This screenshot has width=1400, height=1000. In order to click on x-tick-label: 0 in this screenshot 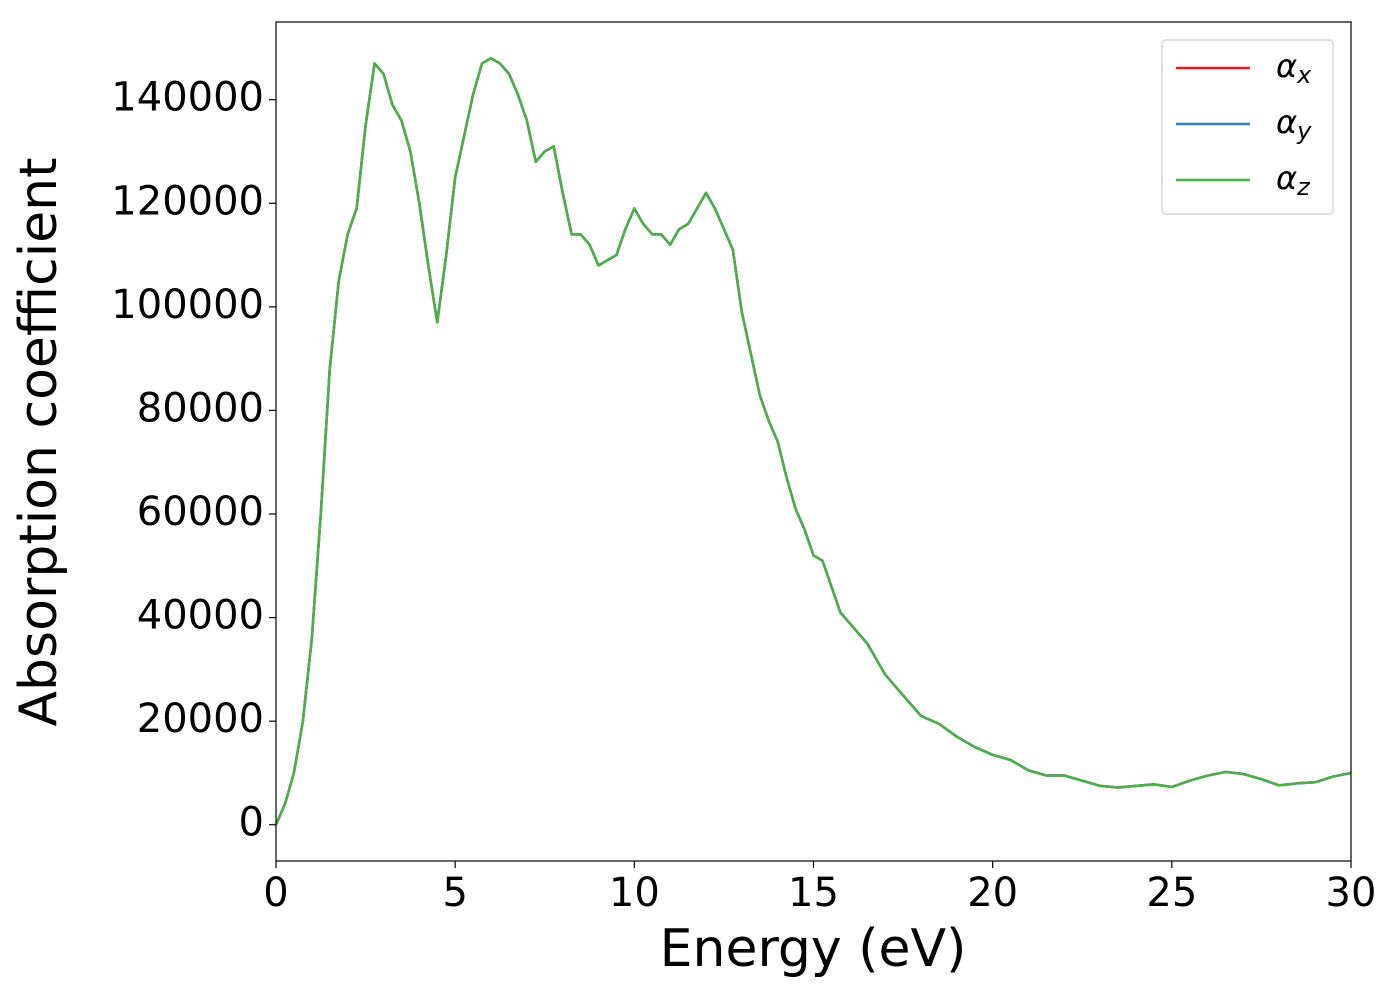, I will do `click(275, 893)`.